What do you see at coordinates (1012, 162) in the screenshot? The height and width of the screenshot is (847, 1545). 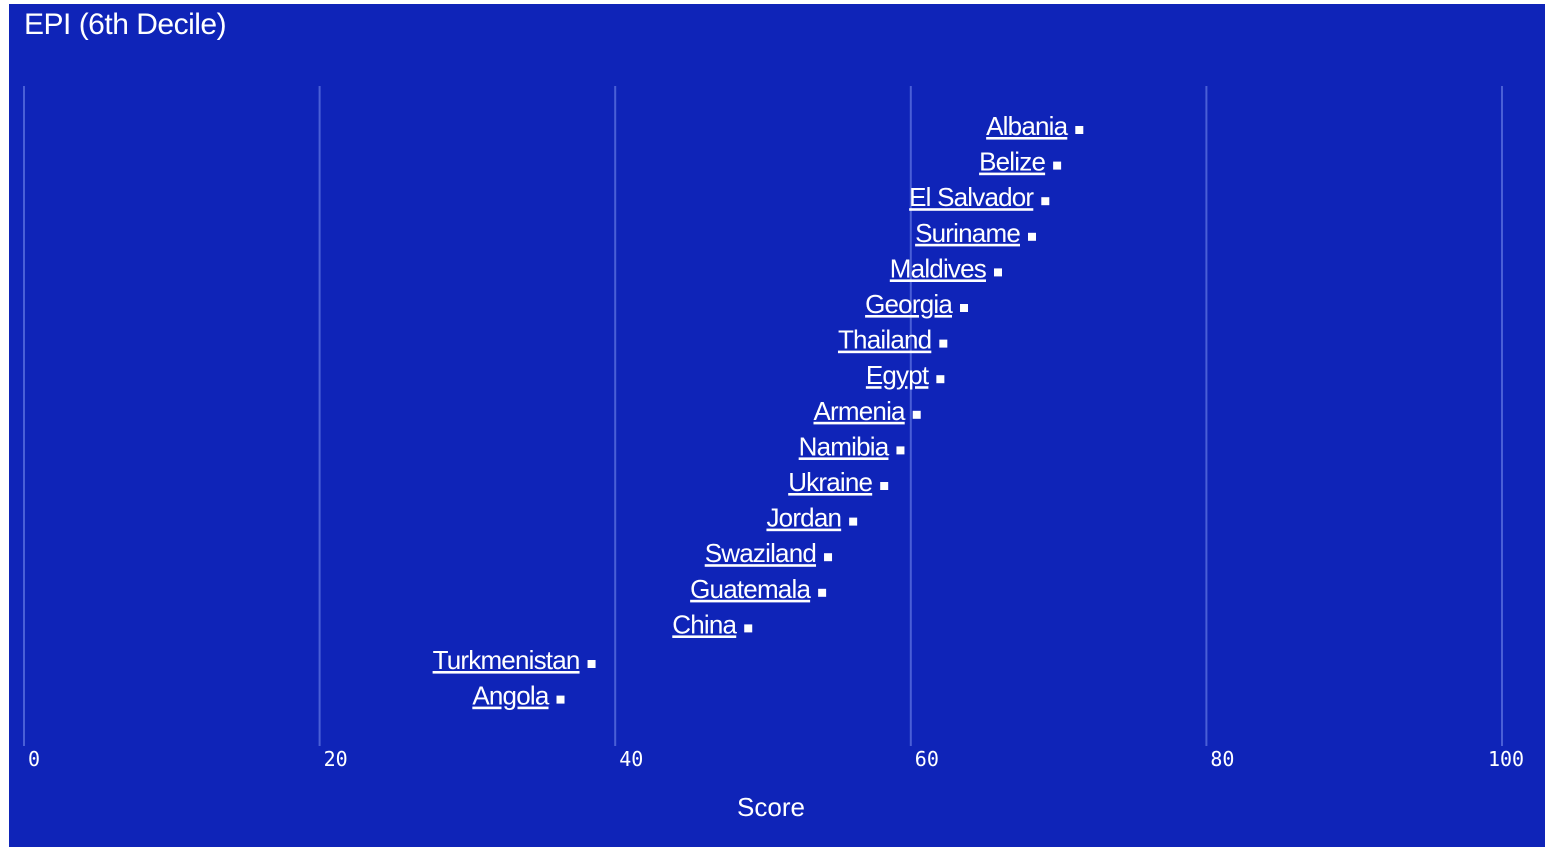 I see `data-point-label: Belize` at bounding box center [1012, 162].